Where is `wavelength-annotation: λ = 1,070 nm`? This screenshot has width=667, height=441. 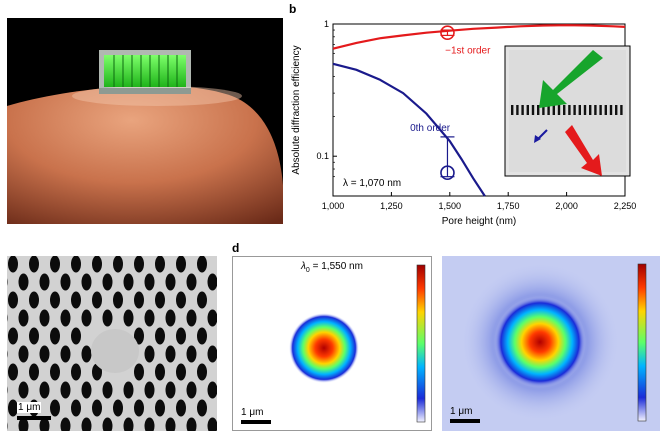 wavelength-annotation: λ = 1,070 nm is located at coordinates (372, 183).